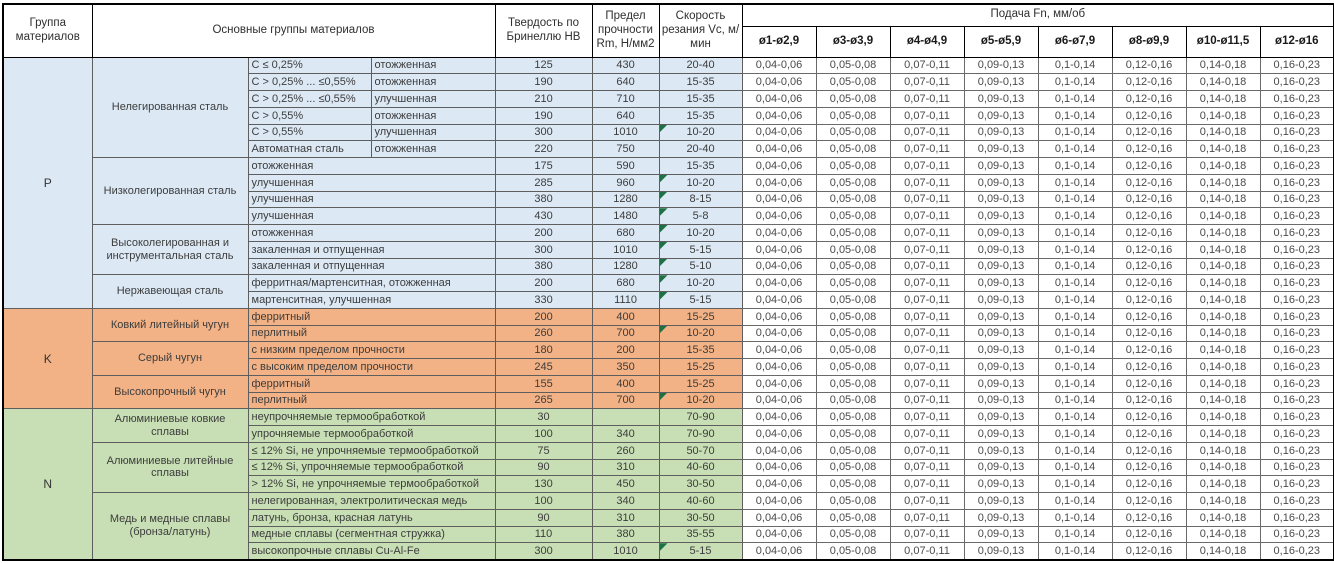 This screenshot has width=1334, height=563. What do you see at coordinates (625, 383) in the screenshot?
I see `cell-strength-rm: 400` at bounding box center [625, 383].